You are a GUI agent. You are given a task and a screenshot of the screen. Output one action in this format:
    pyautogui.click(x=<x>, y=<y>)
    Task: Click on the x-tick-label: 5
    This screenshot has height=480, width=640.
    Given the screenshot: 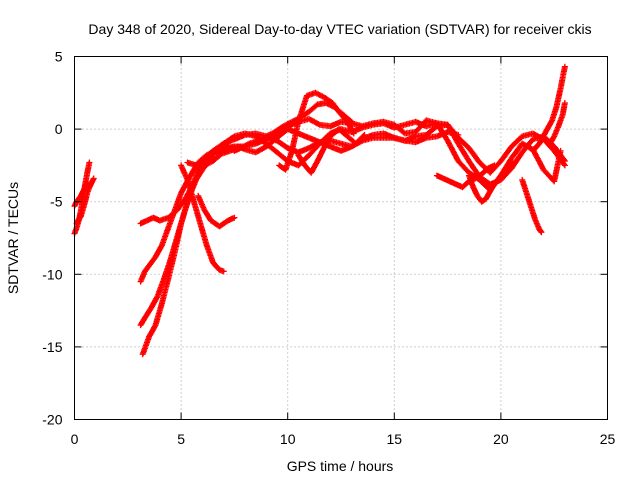 What is the action you would take?
    pyautogui.click(x=181, y=439)
    